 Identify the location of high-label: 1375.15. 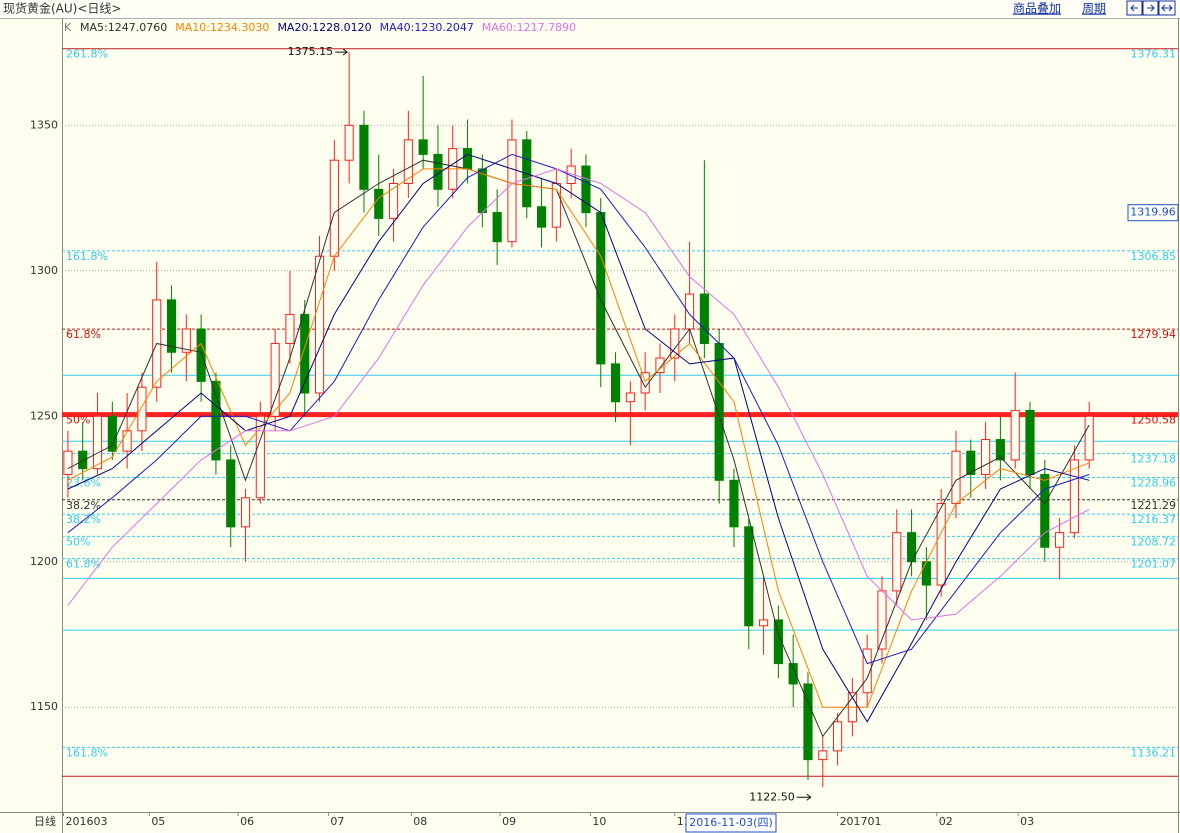
(311, 51).